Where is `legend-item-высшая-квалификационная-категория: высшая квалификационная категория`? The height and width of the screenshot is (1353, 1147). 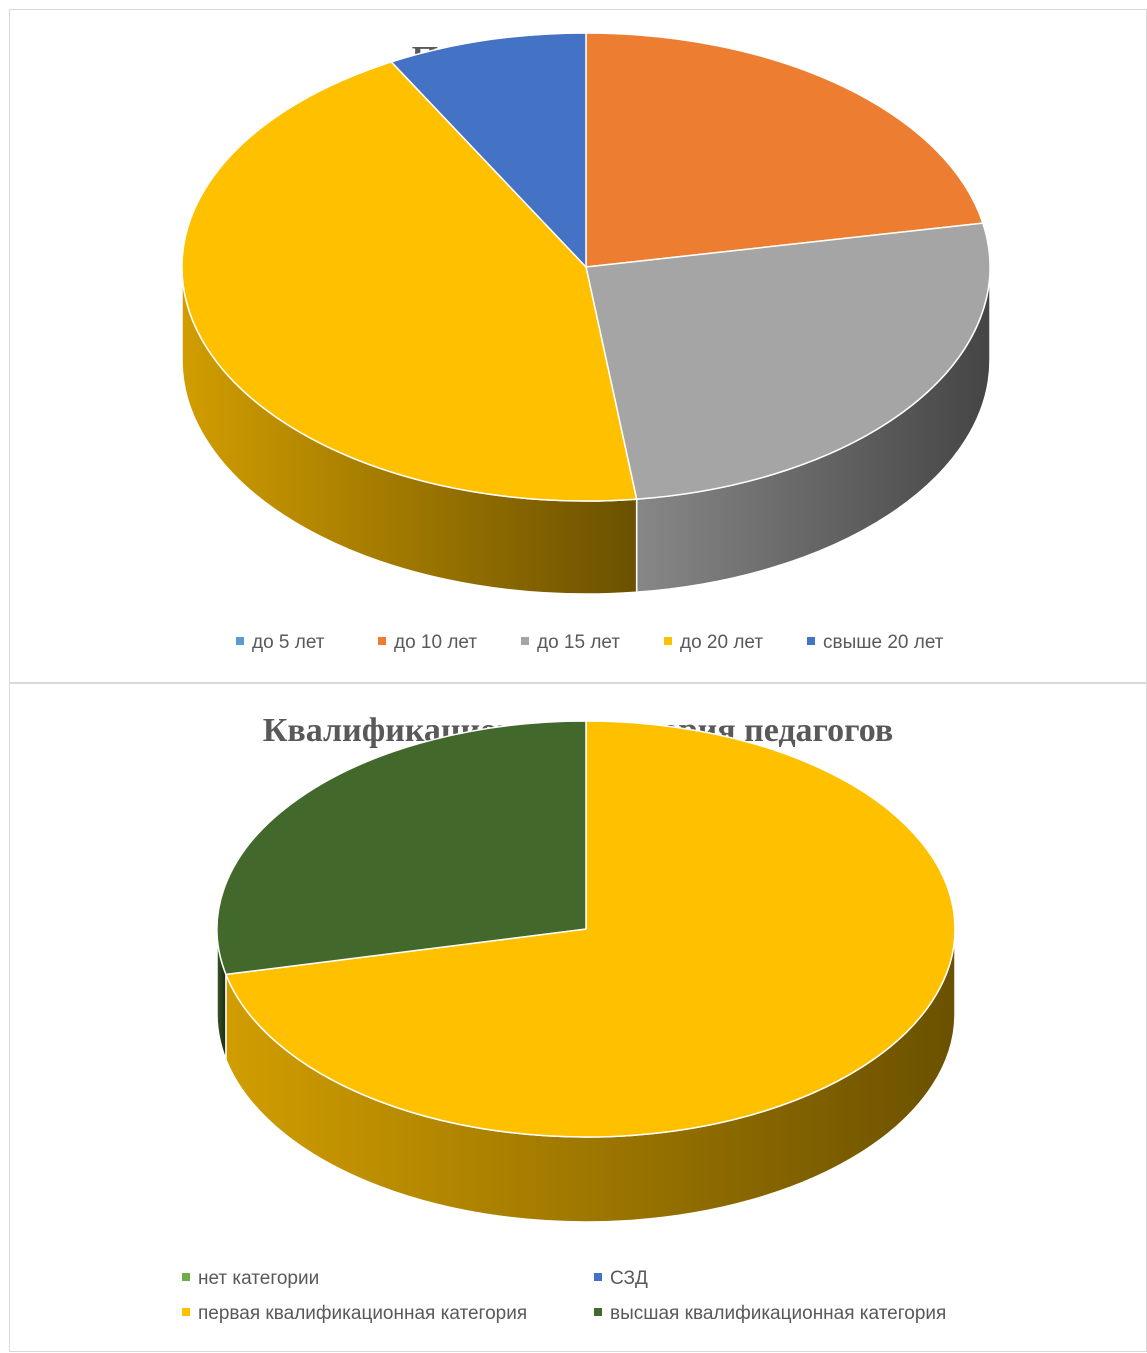 legend-item-высшая-квалификационная-категория: высшая квалификационная категория is located at coordinates (770, 1314).